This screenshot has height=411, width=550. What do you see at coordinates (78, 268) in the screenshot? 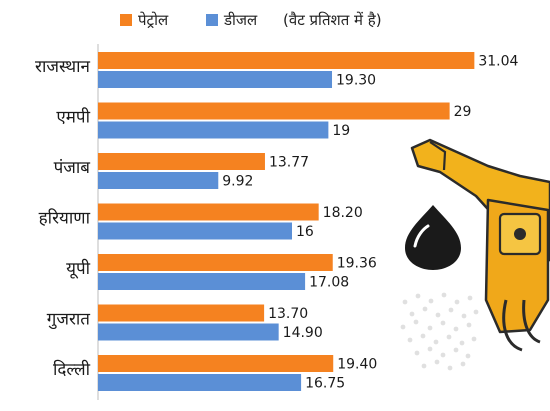
I see `category-label: यूपी` at bounding box center [78, 268].